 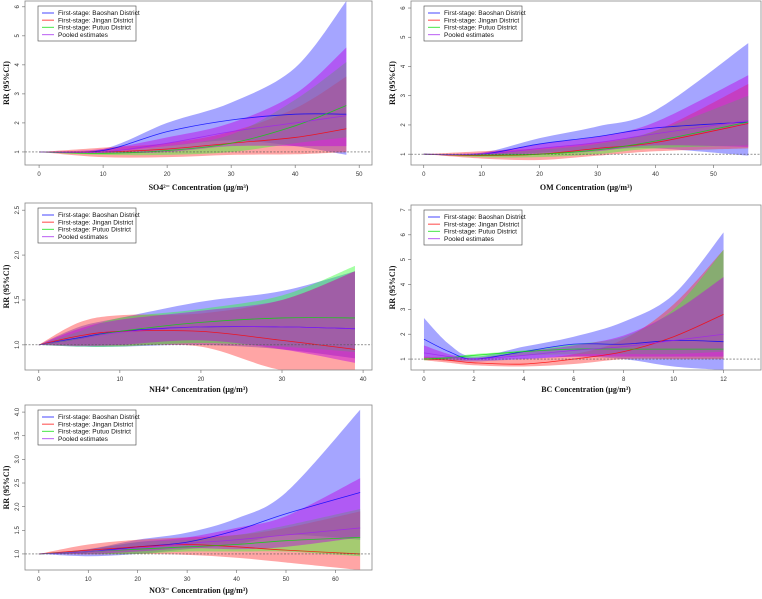 I want to click on x-tick-label: 12, so click(x=723, y=380).